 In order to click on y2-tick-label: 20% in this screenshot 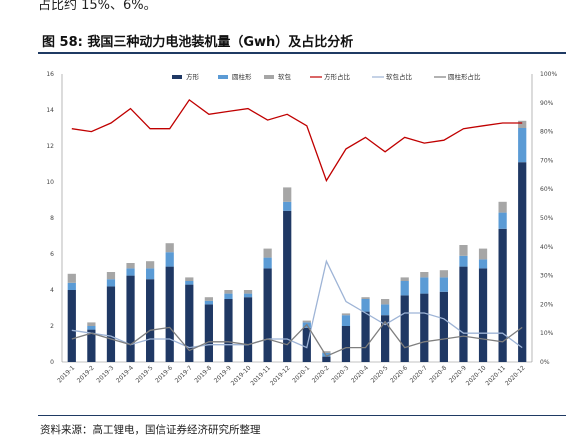, I will do `click(547, 304)`.